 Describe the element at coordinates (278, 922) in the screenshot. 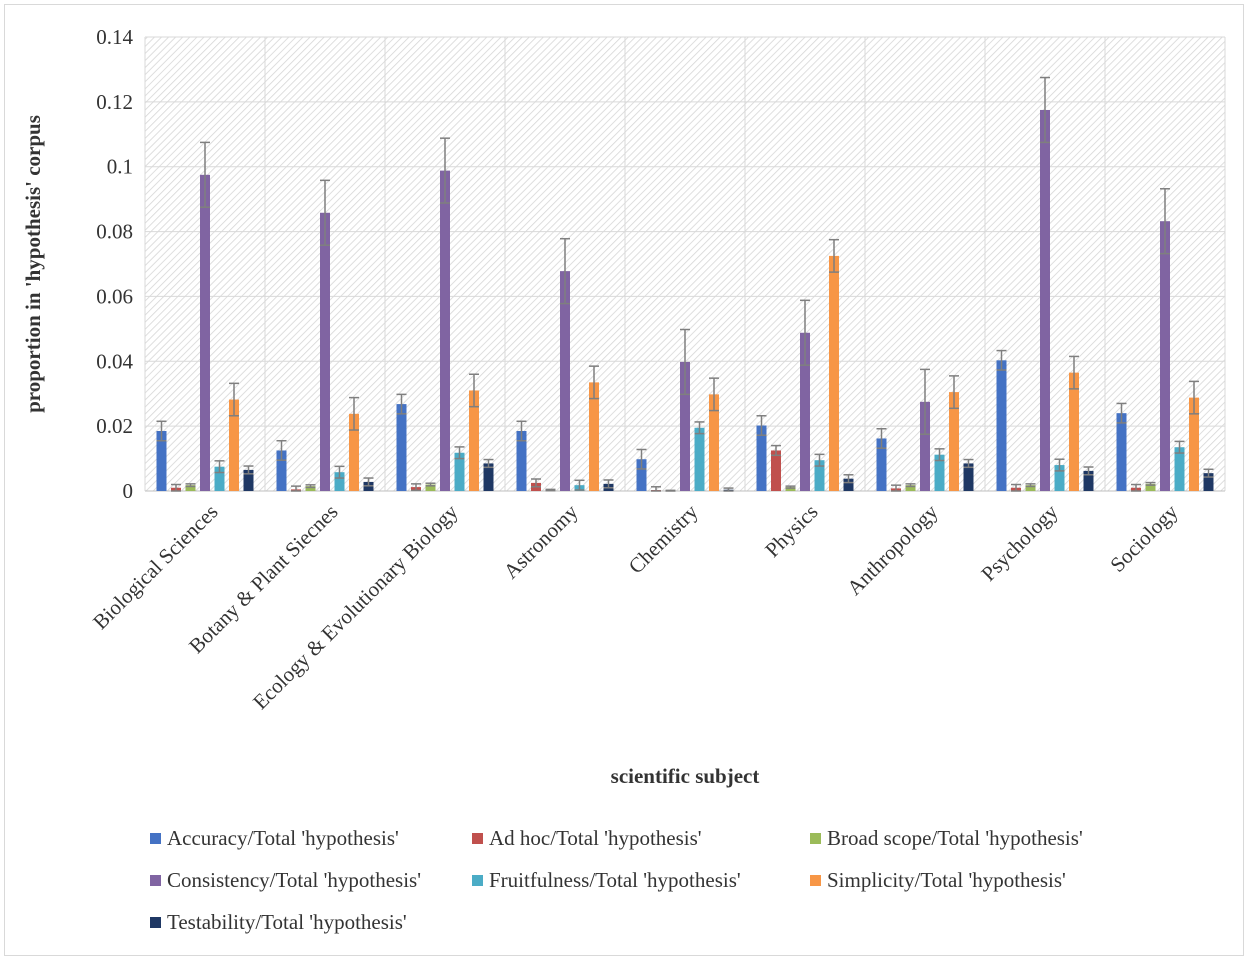

I see `legend-item: Testability/Total 'hypothesis'` at that location.